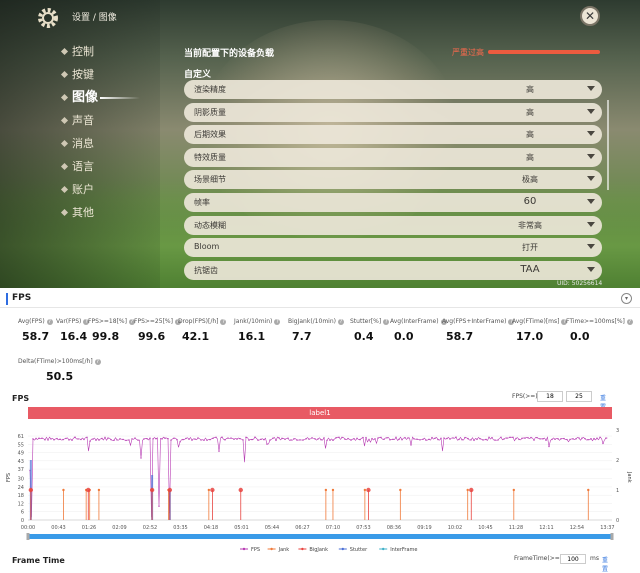  Describe the element at coordinates (353, 550) in the screenshot. I see `legend-item-stutter: Stutter` at that location.